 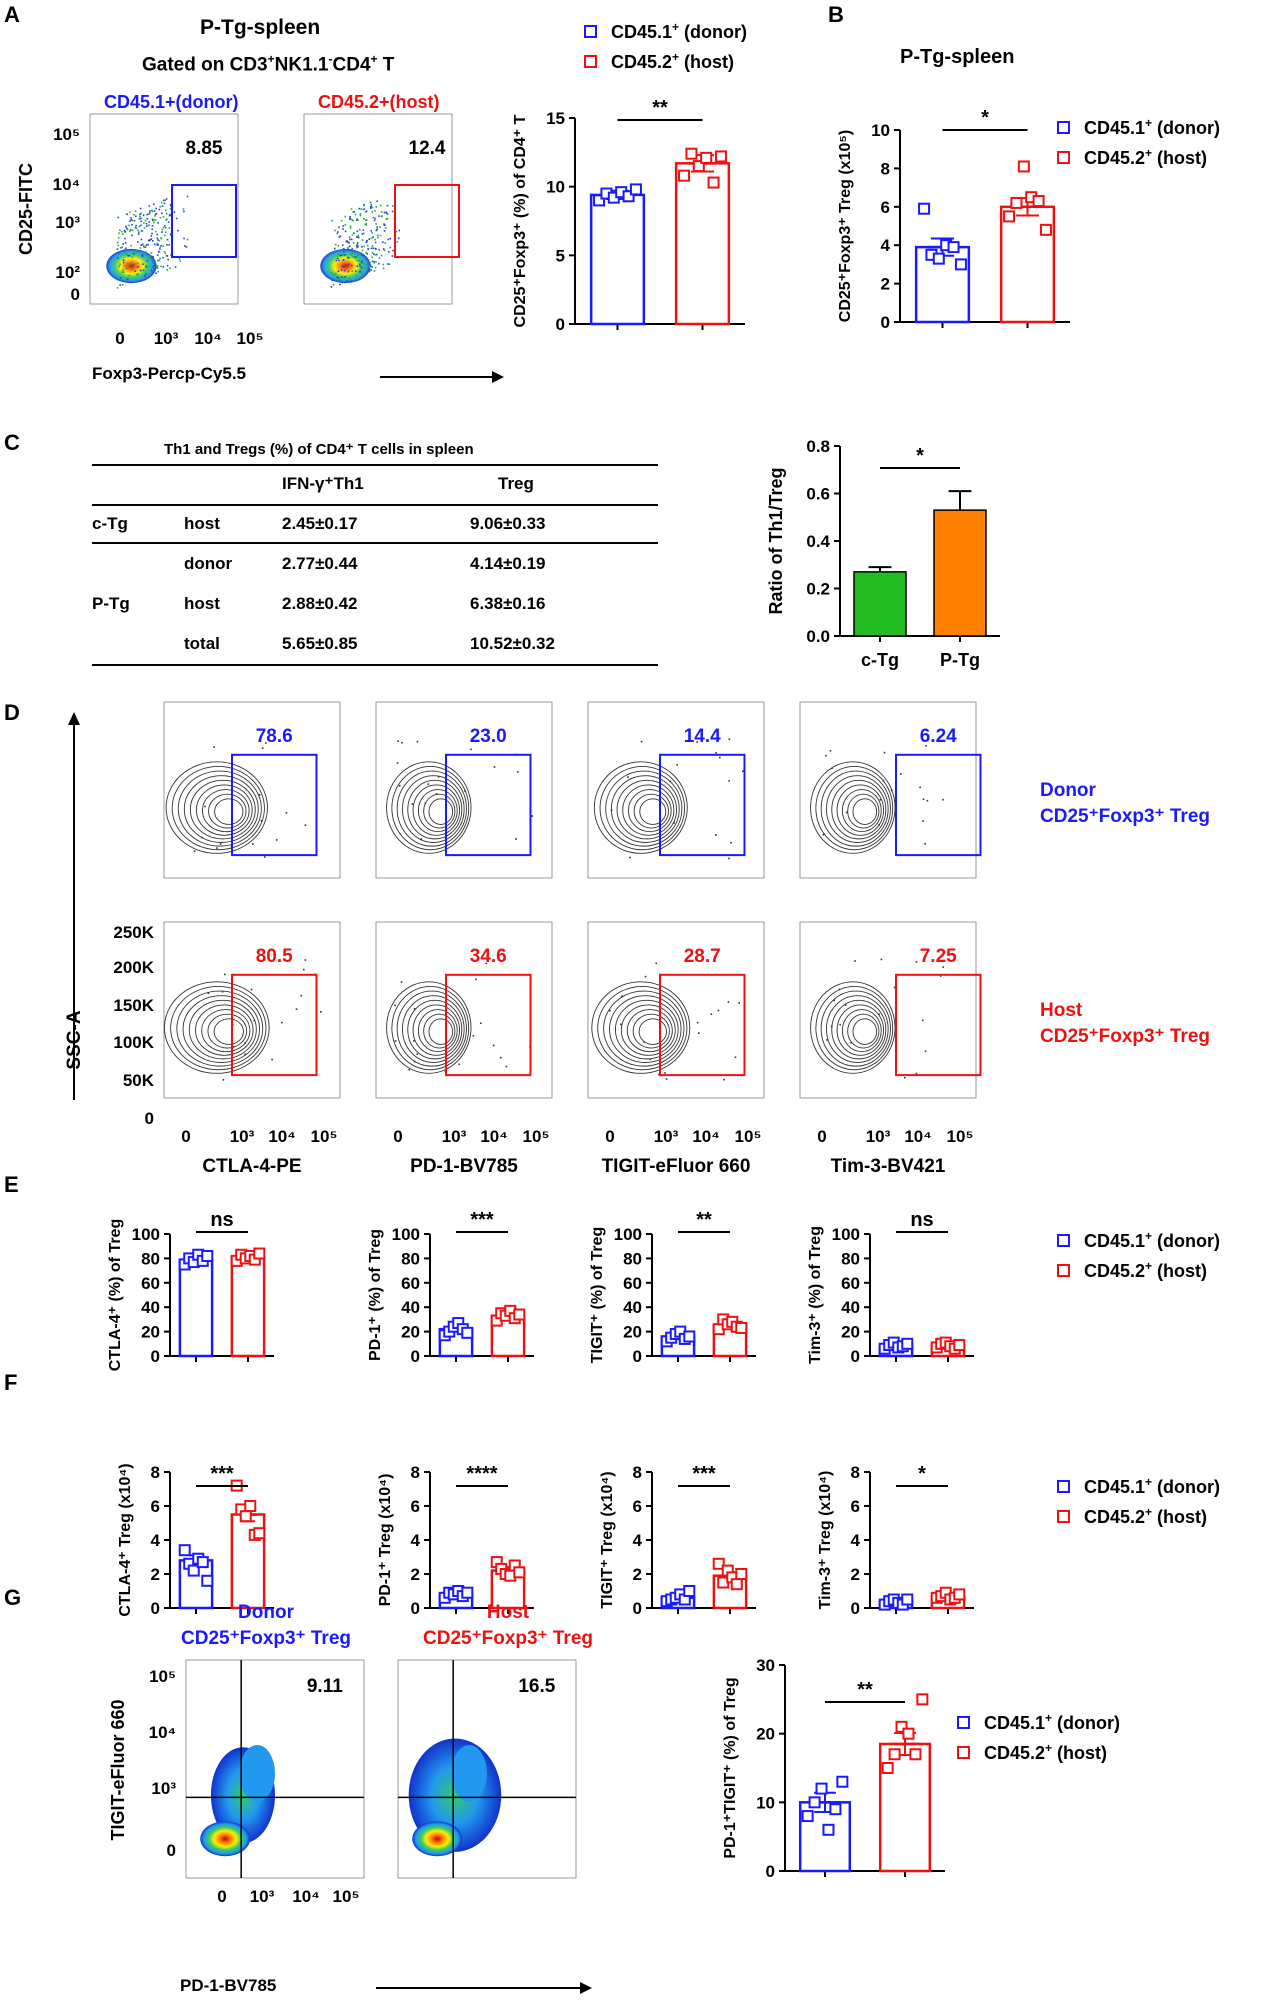 I want to click on panel-d-host-3-gate, so click(x=938, y=1025).